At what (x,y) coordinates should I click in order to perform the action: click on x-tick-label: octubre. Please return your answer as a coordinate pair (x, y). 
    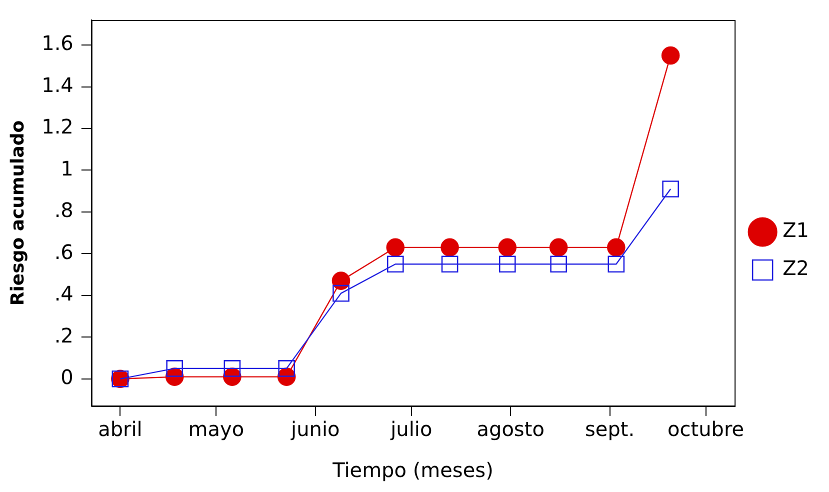
    Looking at the image, I should click on (706, 429).